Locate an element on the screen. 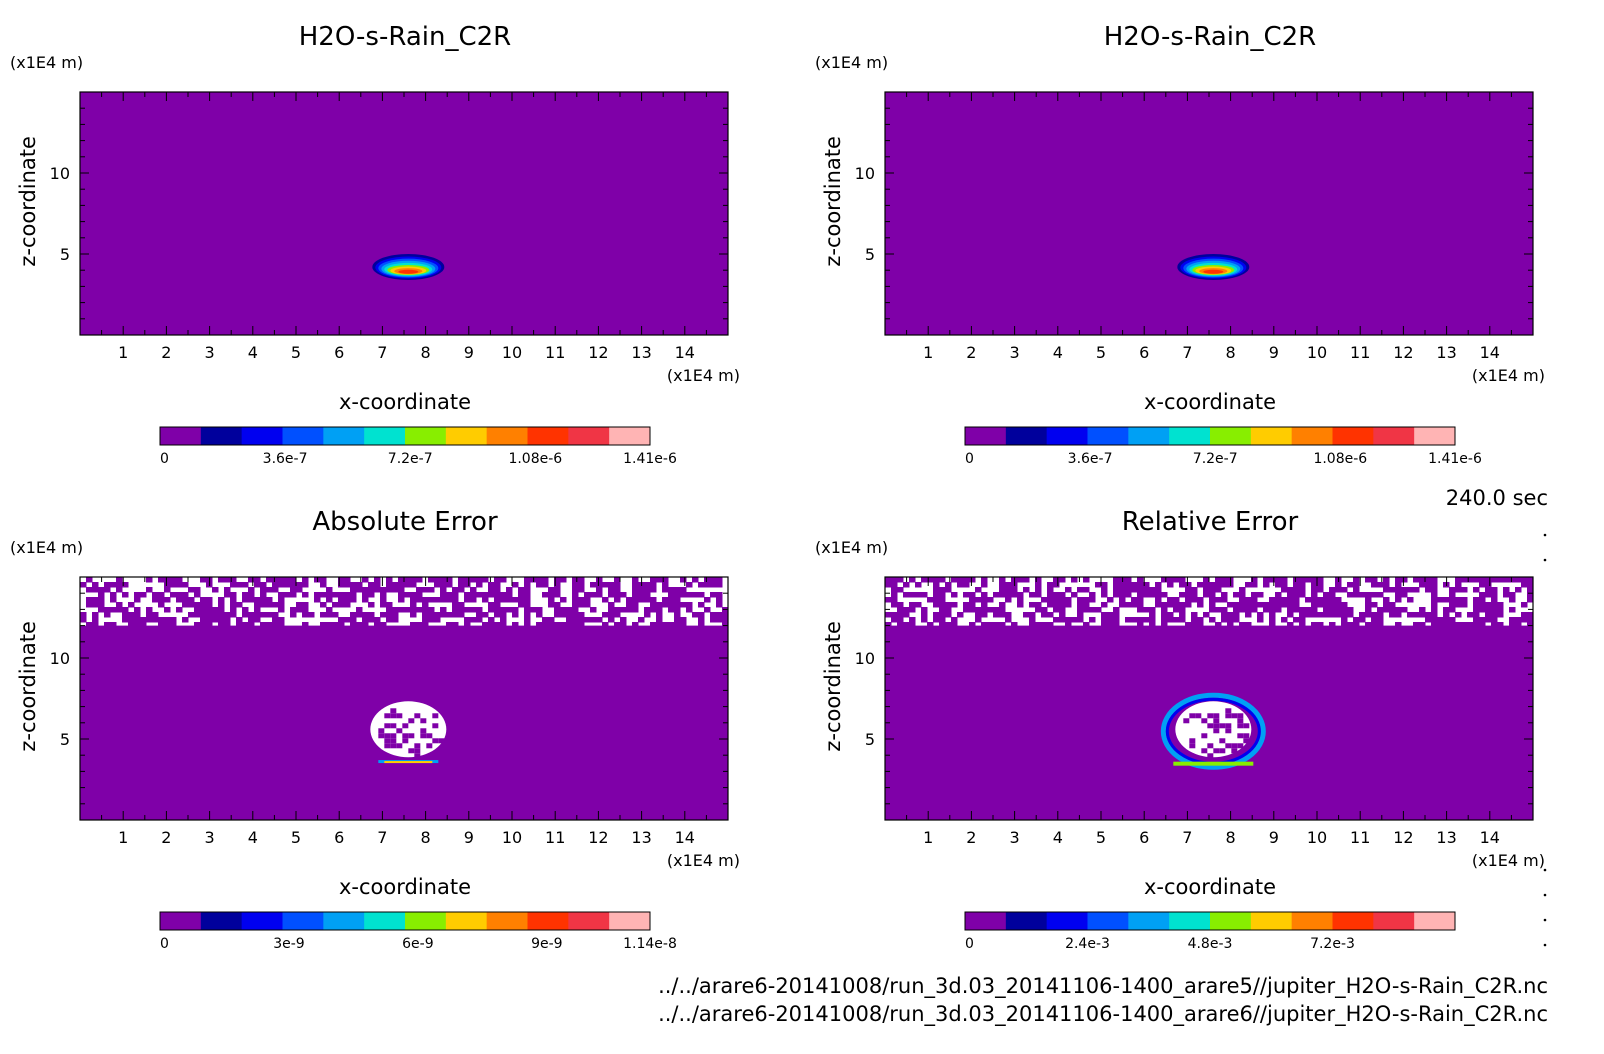 Image resolution: width=1604 pixels, height=1054 pixels. colorbar-label: 7.2e-3 is located at coordinates (1332, 944).